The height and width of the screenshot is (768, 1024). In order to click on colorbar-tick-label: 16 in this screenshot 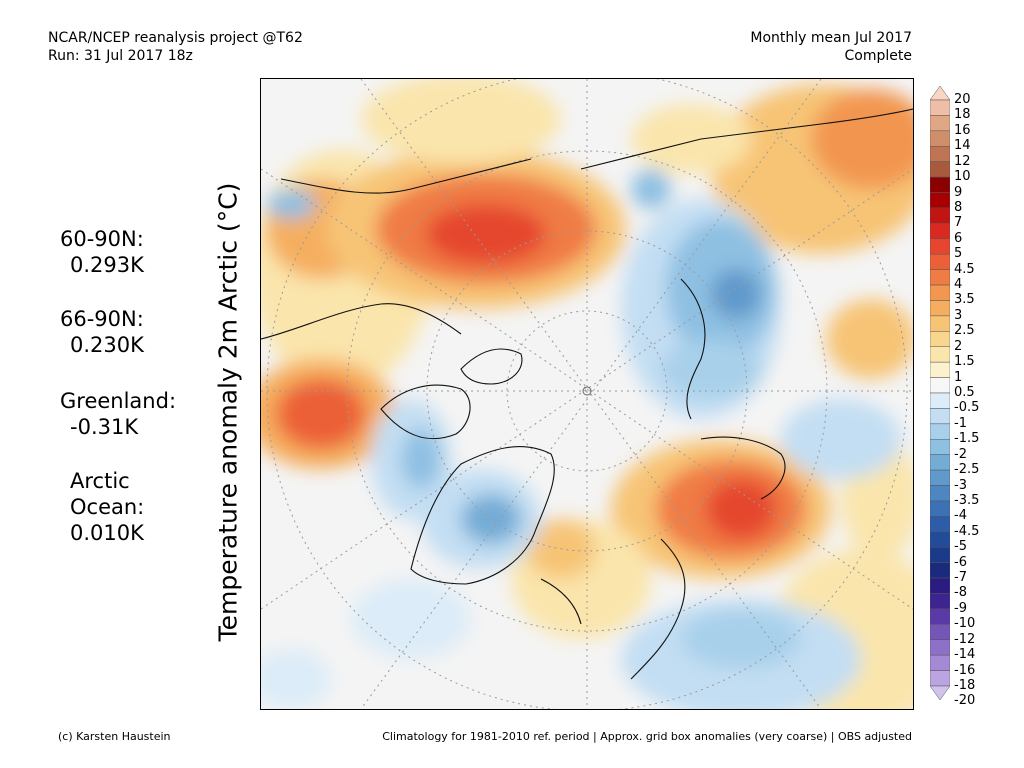, I will do `click(962, 130)`.